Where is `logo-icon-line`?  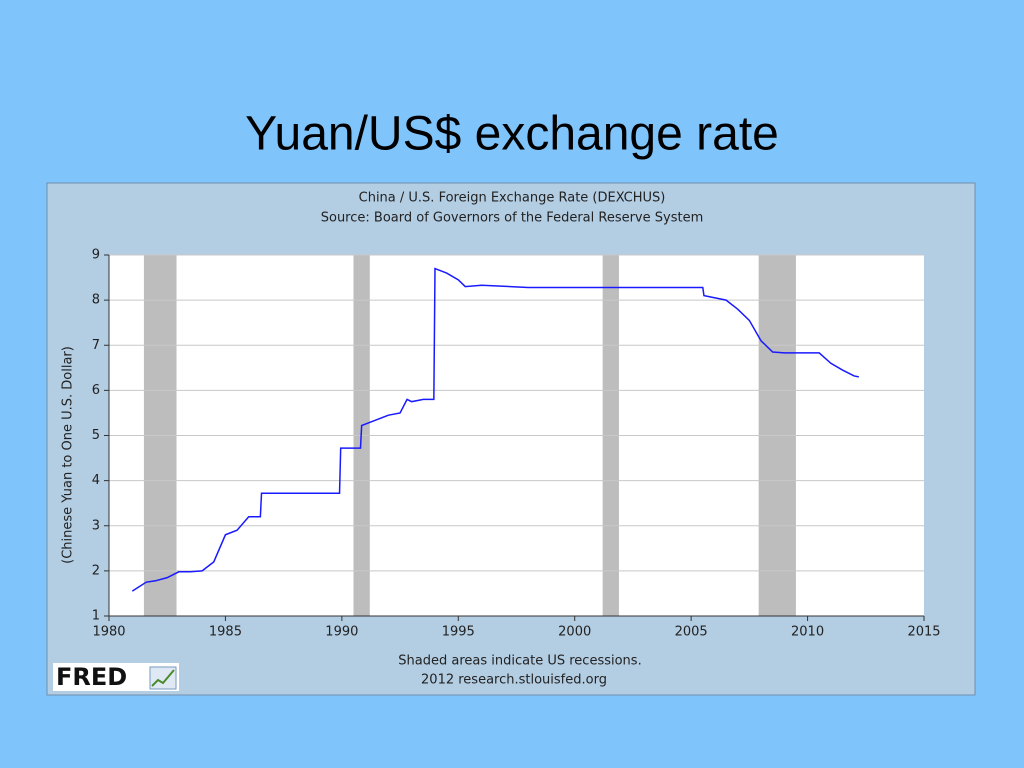
logo-icon-line is located at coordinates (163, 678).